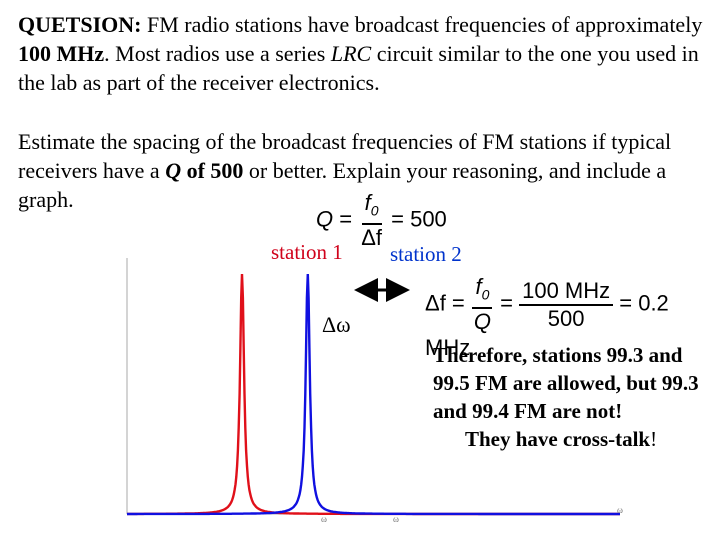 Image resolution: width=720 pixels, height=540 pixels. What do you see at coordinates (325, 219) in the screenshot?
I see `q-equation-lhs: Q` at bounding box center [325, 219].